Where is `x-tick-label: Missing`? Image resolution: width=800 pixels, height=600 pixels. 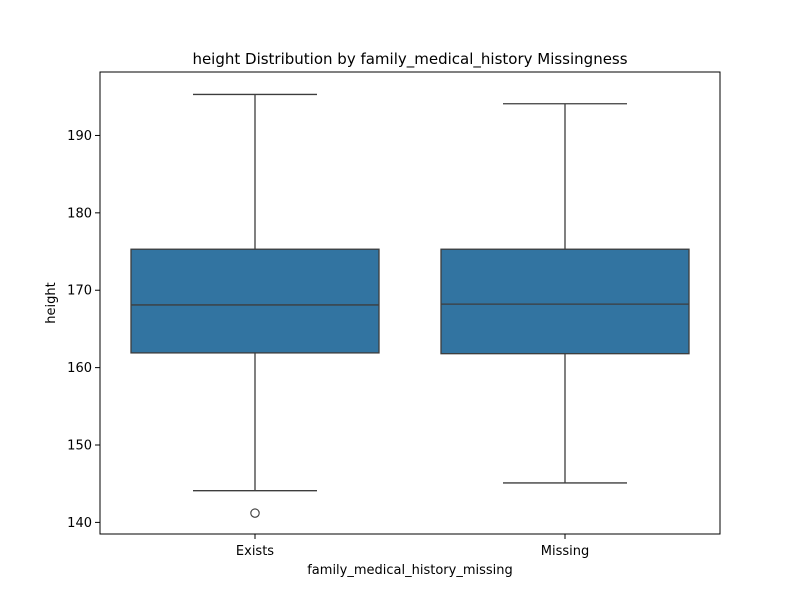
x-tick-label: Missing is located at coordinates (565, 551).